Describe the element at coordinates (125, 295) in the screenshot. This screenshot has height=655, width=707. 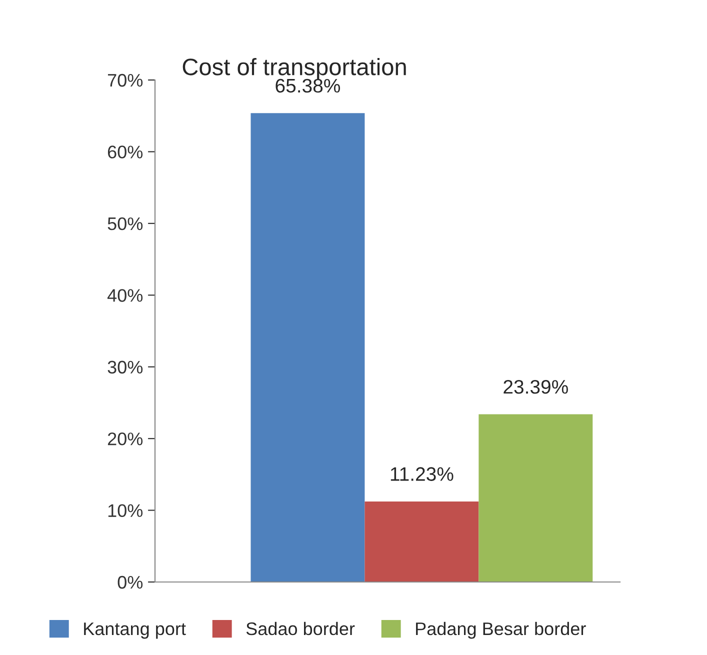
I see `y-tick-label: 40%` at that location.